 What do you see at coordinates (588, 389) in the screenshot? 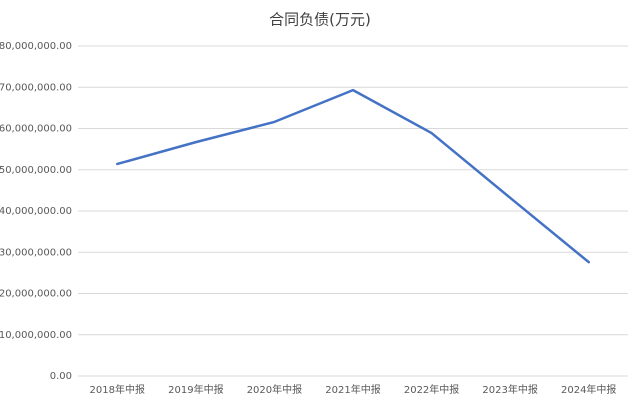
I see `x-tick-label: 2024年中报` at bounding box center [588, 389].